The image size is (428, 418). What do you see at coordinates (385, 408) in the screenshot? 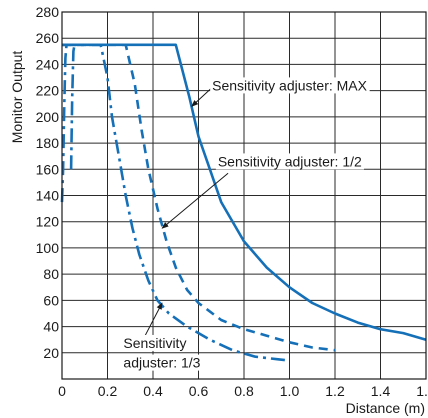
I see `x-axis-title: Distance (m)` at bounding box center [385, 408].